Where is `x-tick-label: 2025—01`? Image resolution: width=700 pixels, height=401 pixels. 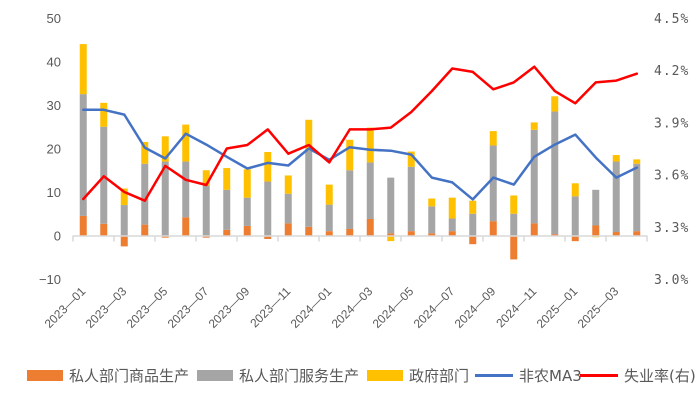
x-tick-label: 2025—01 is located at coordinates (557, 307).